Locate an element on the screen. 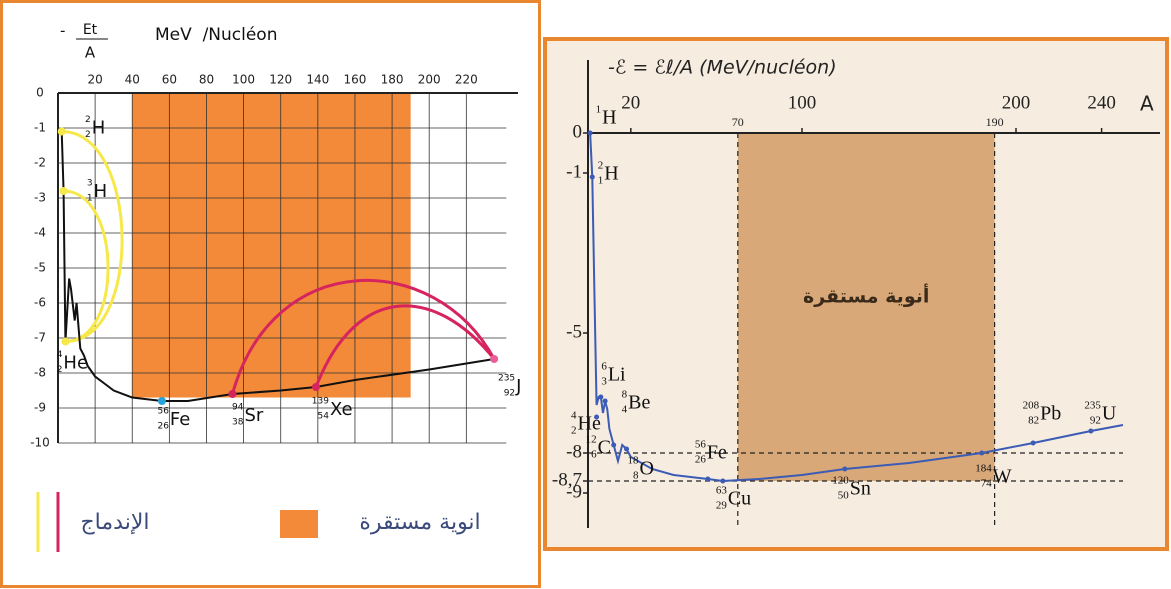  legend-label: انوية مستقرة is located at coordinates (419, 522).